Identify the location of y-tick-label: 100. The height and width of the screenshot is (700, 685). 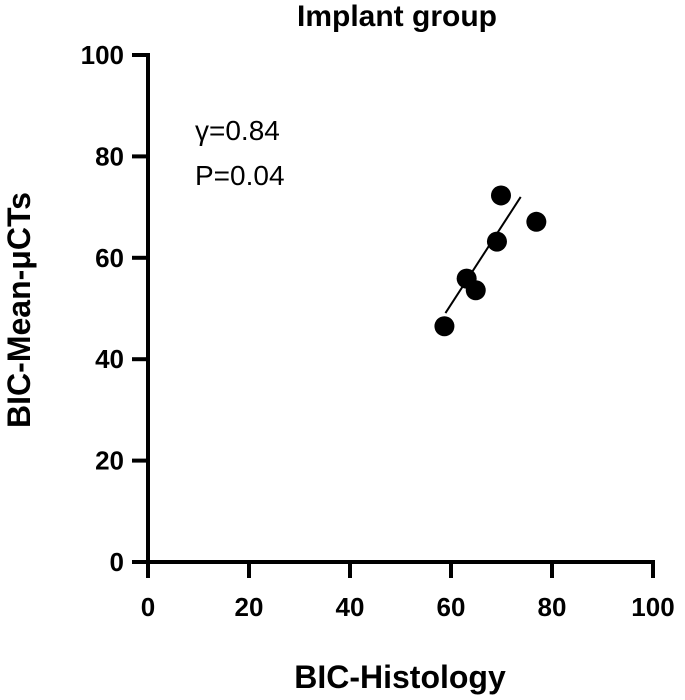
(102, 55).